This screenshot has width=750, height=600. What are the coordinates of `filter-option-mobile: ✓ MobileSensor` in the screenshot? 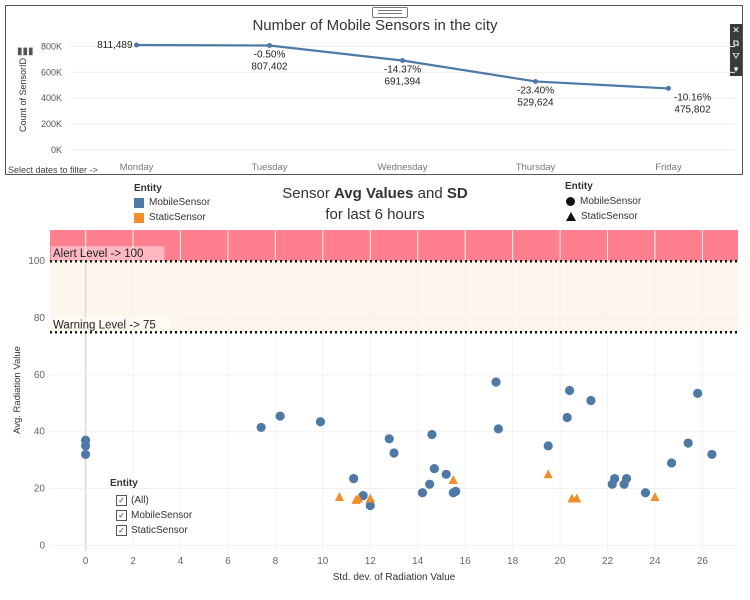 It's located at (154, 515).